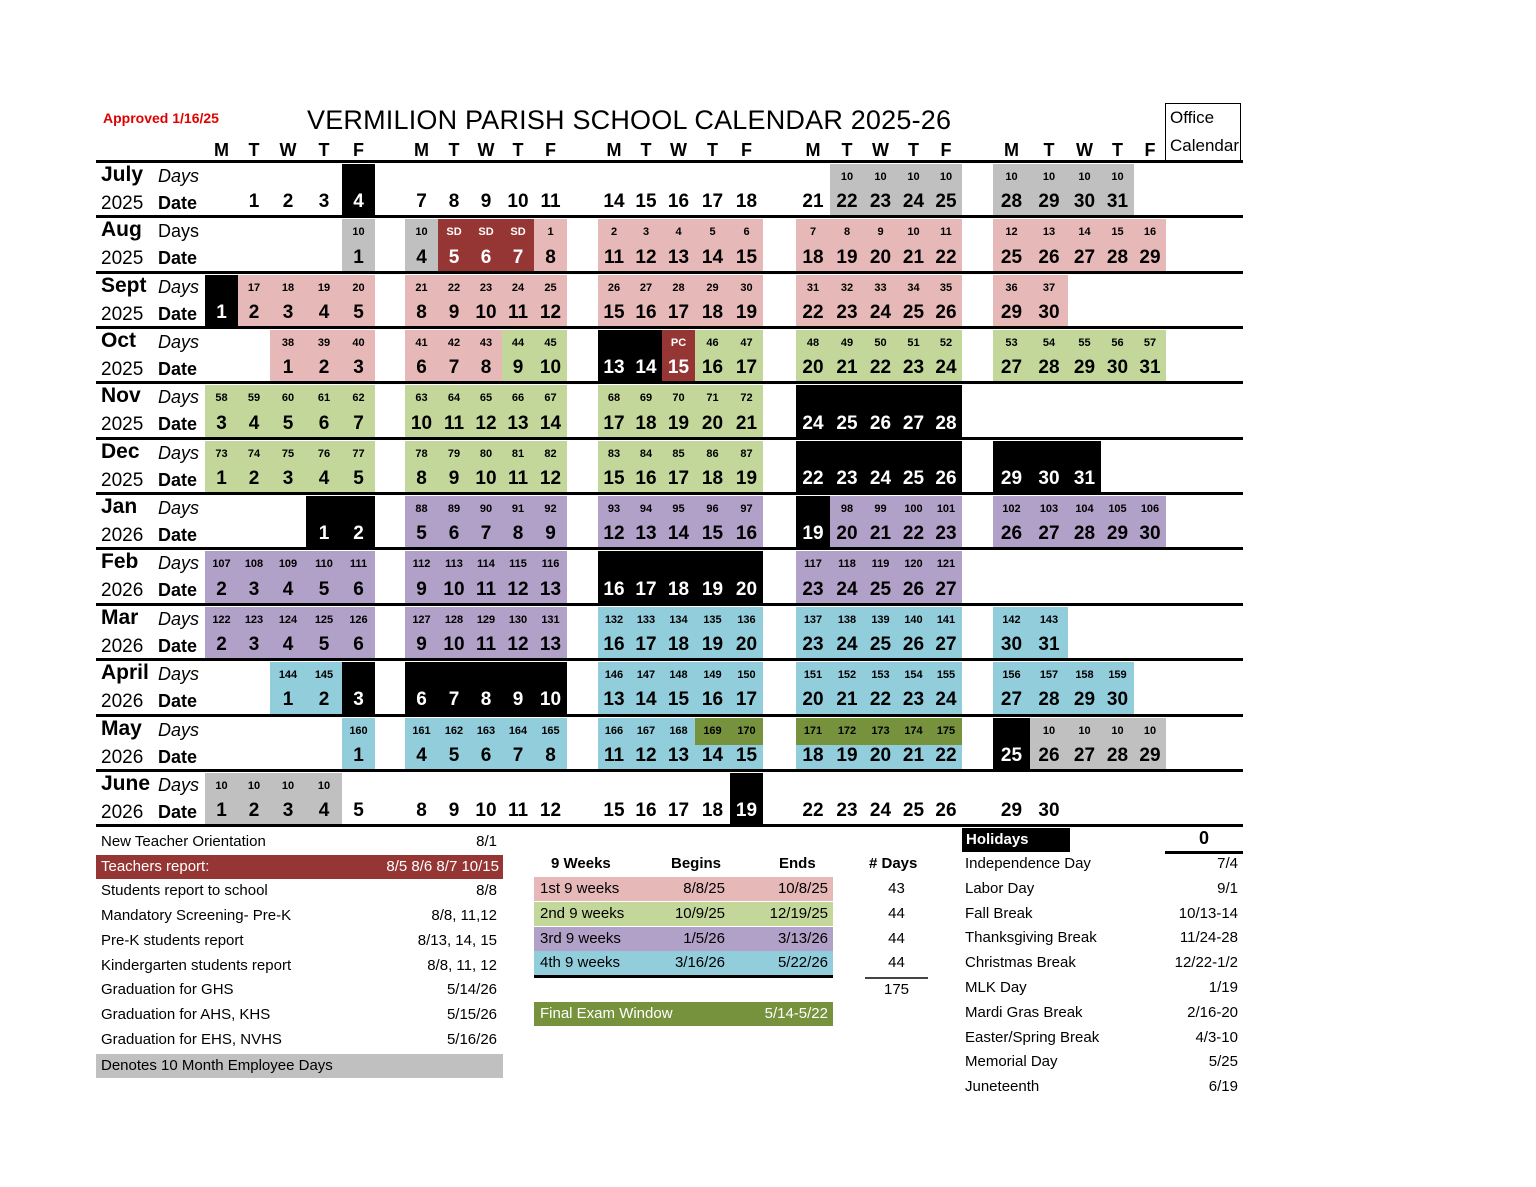  Describe the element at coordinates (614, 743) in the screenshot. I see `calendar-day-cell: 166 11` at that location.